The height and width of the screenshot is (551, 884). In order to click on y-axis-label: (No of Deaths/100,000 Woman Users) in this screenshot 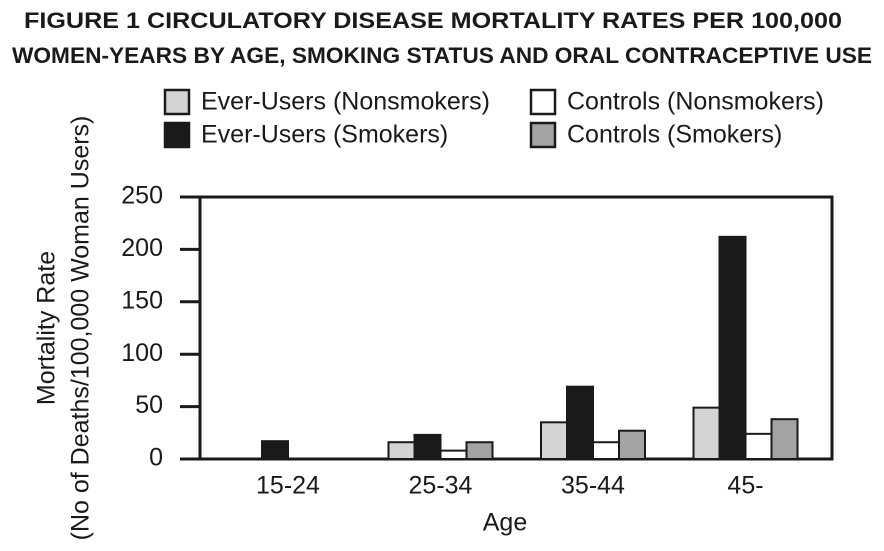, I will do `click(81, 328)`.